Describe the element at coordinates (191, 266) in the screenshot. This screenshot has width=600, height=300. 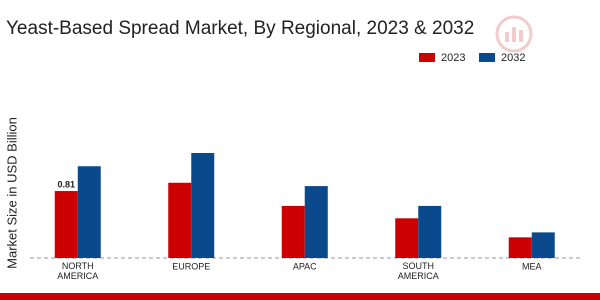
I see `x-tick-label: EUROPE` at that location.